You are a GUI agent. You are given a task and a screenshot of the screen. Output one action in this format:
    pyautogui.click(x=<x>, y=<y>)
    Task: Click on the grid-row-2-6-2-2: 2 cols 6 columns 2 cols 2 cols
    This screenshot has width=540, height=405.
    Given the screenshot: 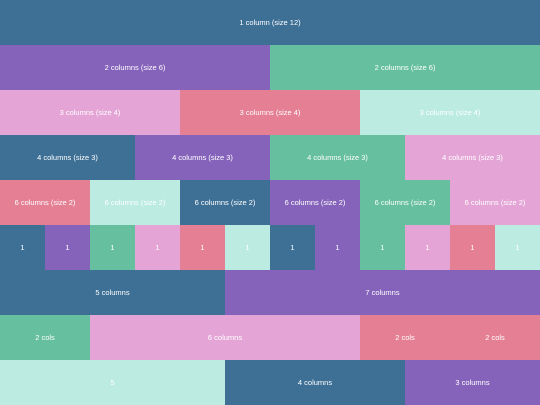 What is the action you would take?
    pyautogui.click(x=270, y=337)
    